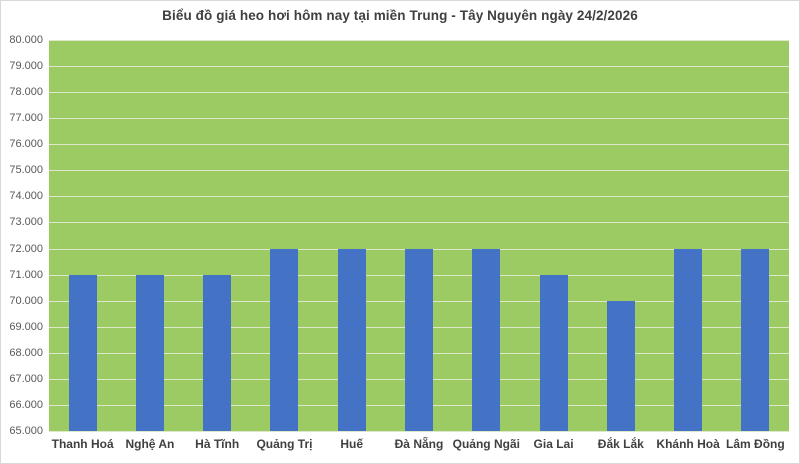 This screenshot has width=800, height=464. I want to click on bar-khánh-hoà, so click(688, 339).